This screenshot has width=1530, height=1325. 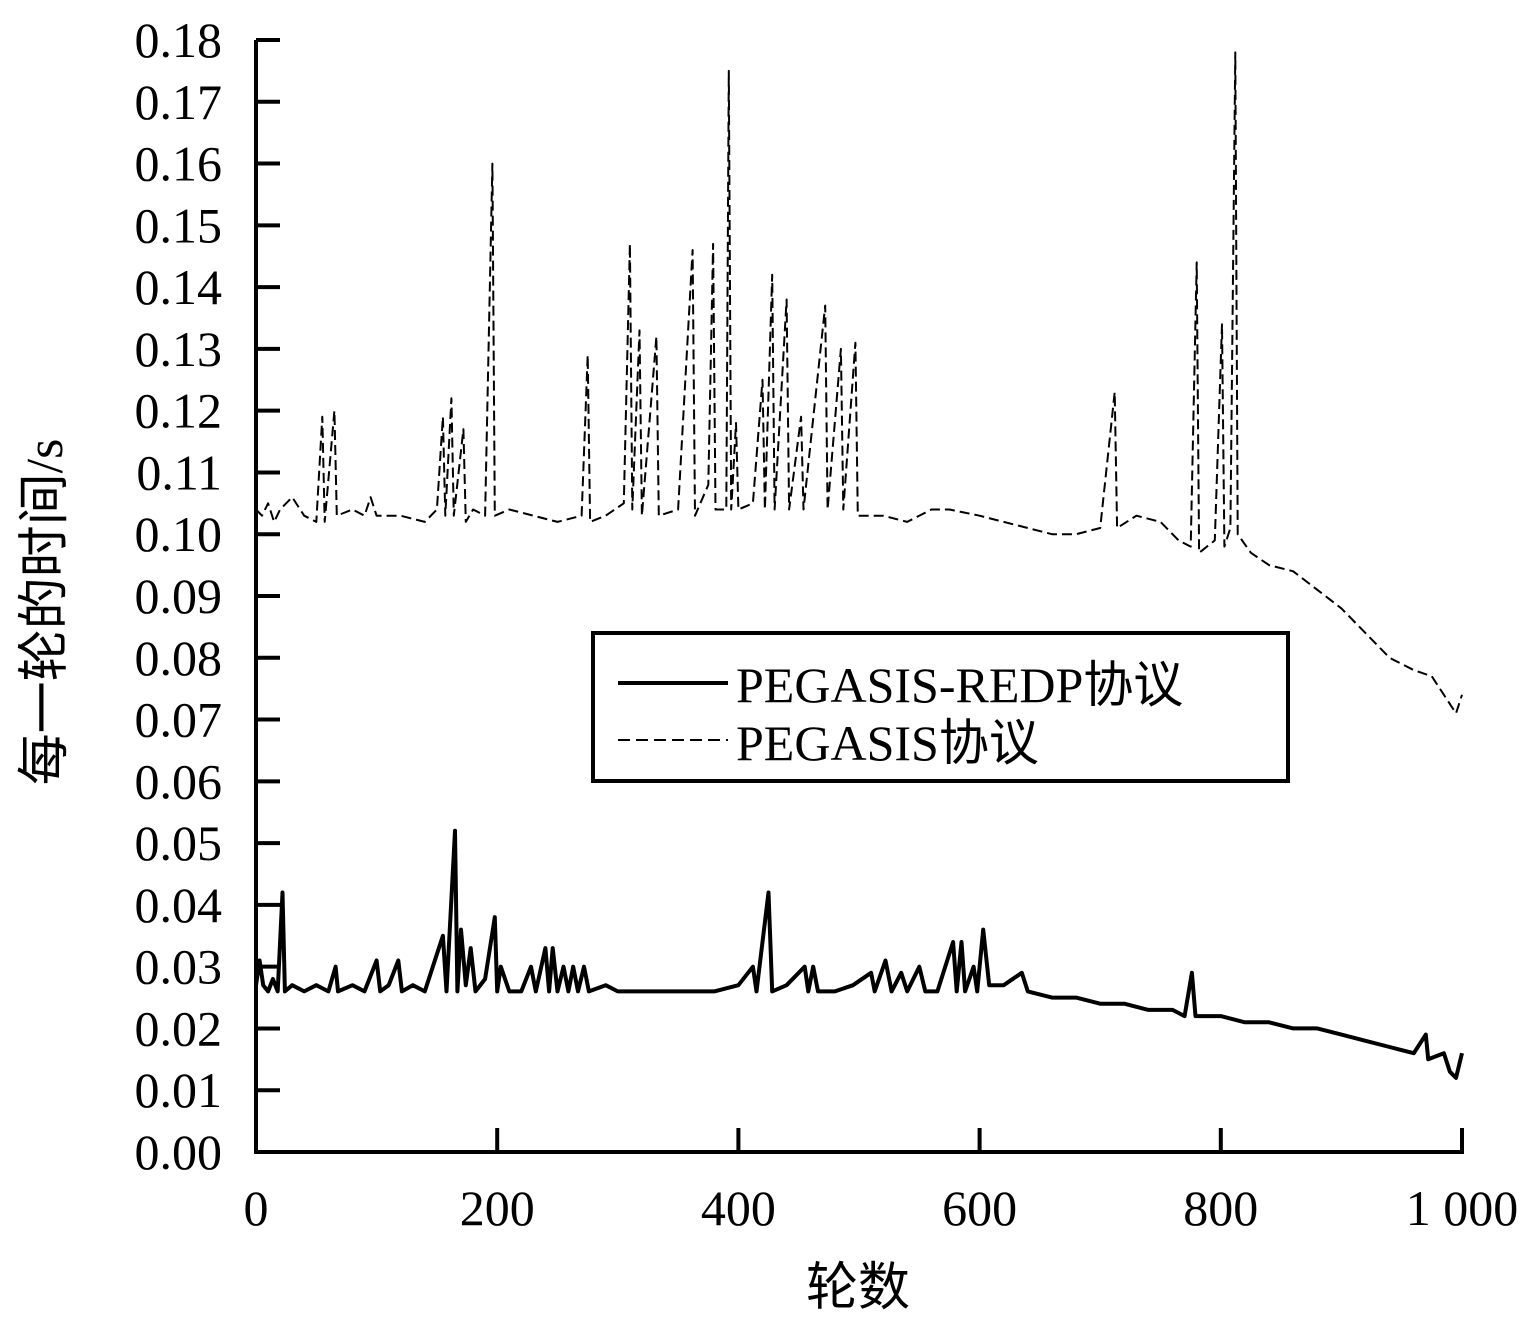 What do you see at coordinates (45, 612) in the screenshot?
I see `y-axis-title: 每一轮的时间/s` at bounding box center [45, 612].